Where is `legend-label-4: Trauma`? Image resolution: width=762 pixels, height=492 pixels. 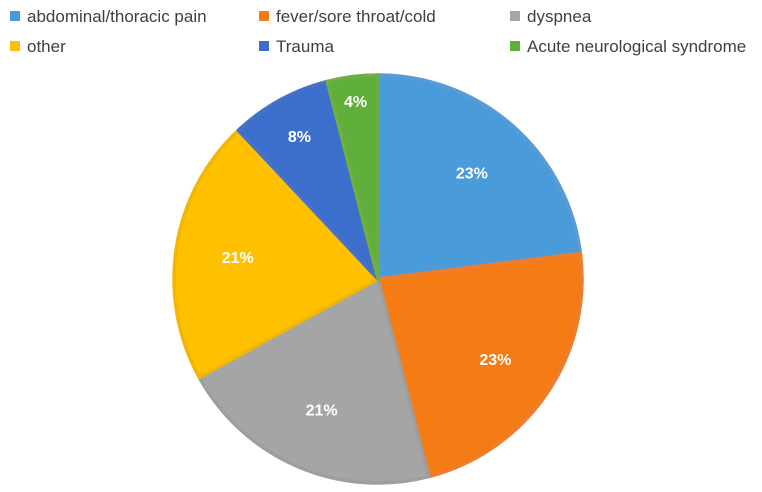
legend-label-4: Trauma is located at coordinates (305, 46).